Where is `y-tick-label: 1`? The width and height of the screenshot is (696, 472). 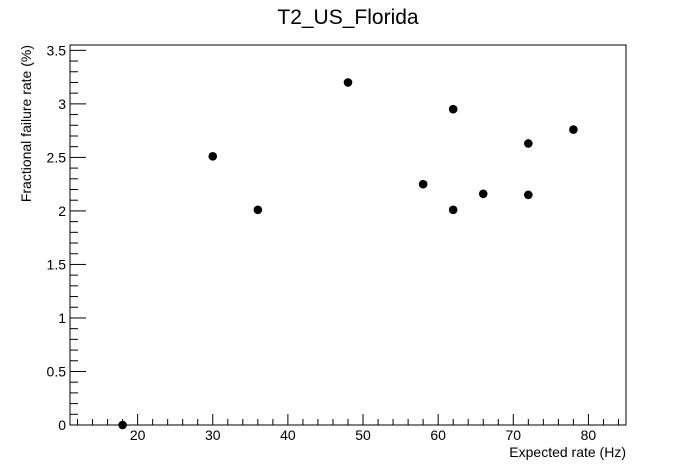 y-tick-label: 1 is located at coordinates (62, 318).